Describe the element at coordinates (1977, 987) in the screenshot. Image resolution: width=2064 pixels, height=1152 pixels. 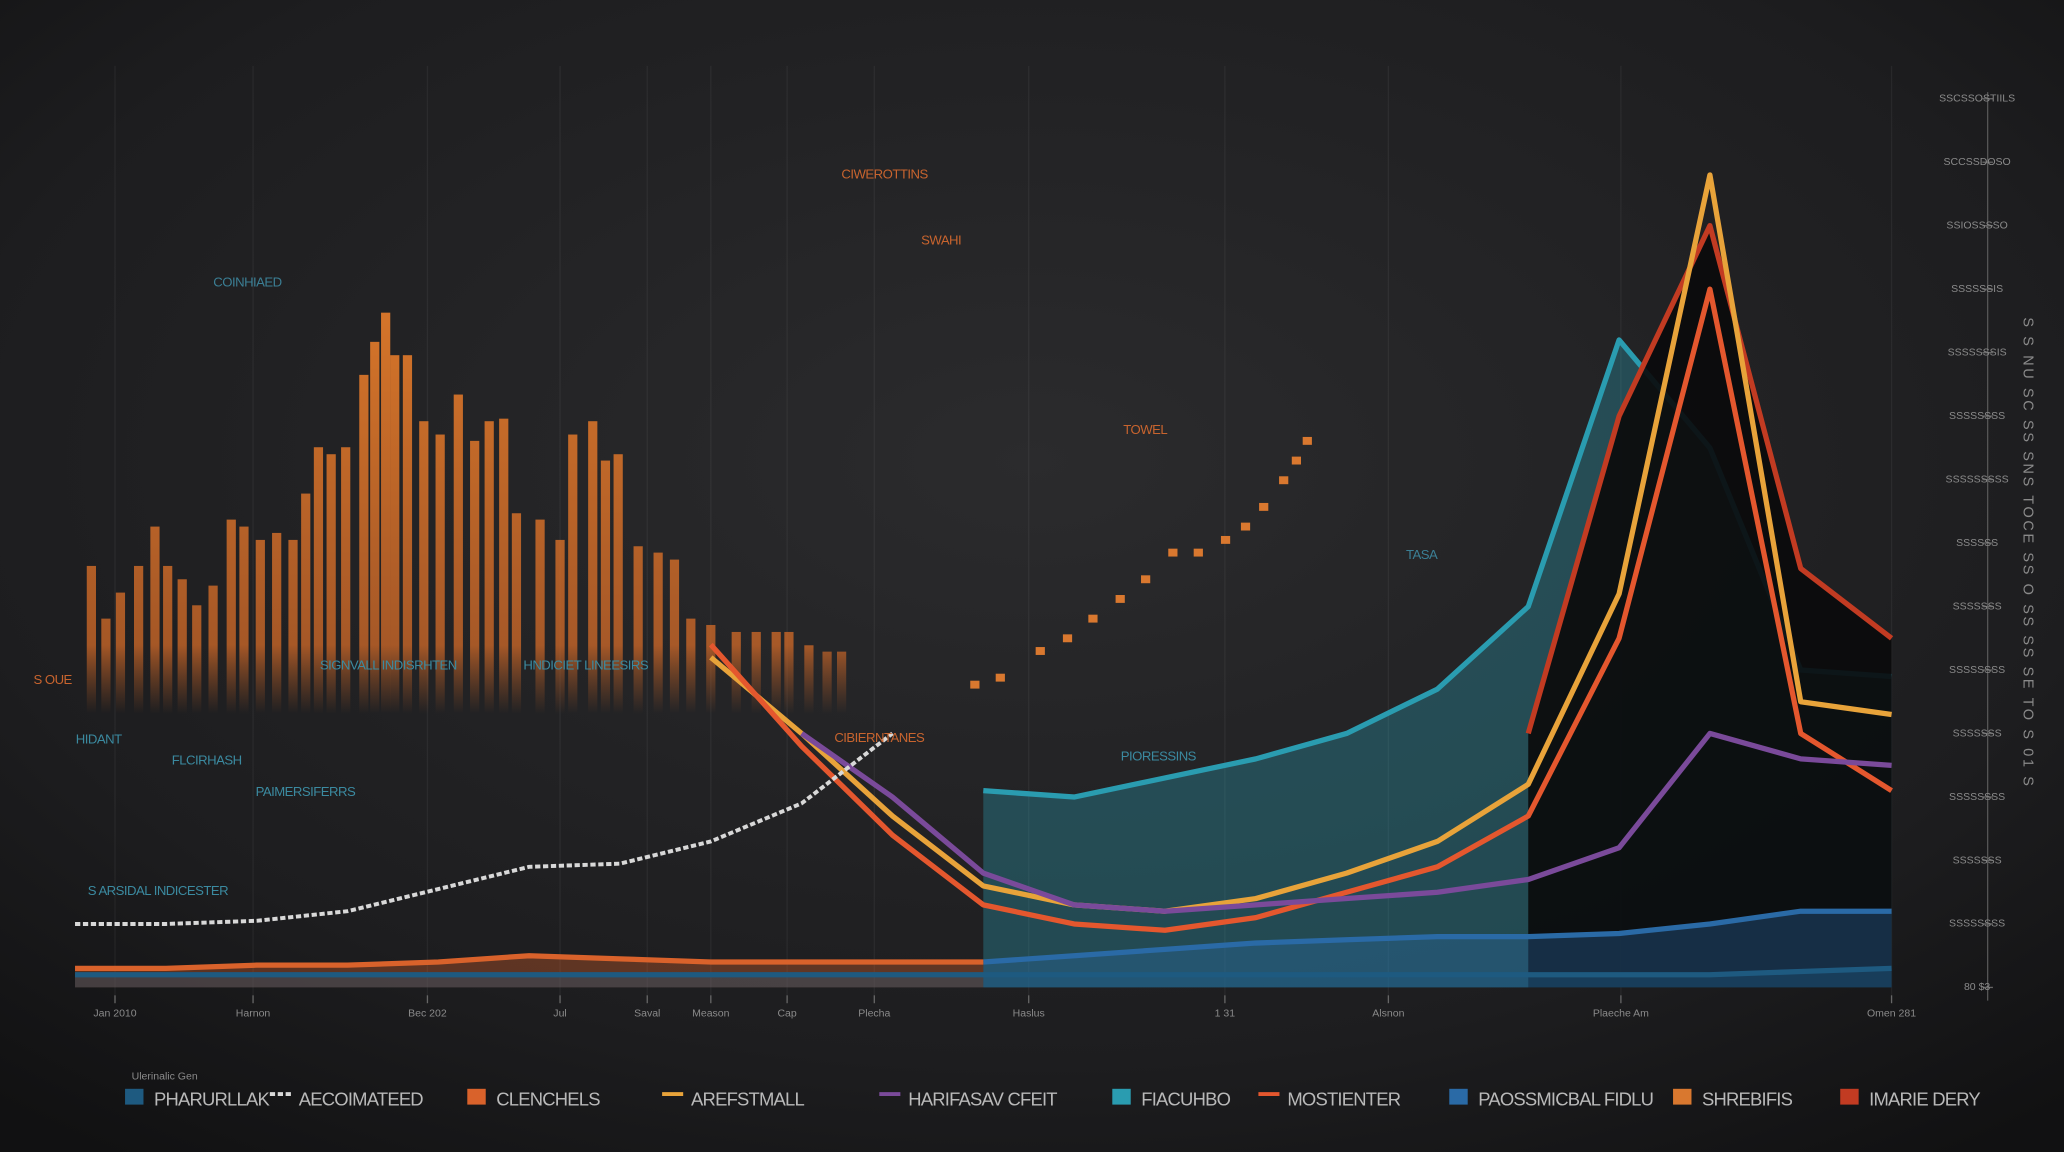
I see `y-tick-label: 80 $3` at that location.